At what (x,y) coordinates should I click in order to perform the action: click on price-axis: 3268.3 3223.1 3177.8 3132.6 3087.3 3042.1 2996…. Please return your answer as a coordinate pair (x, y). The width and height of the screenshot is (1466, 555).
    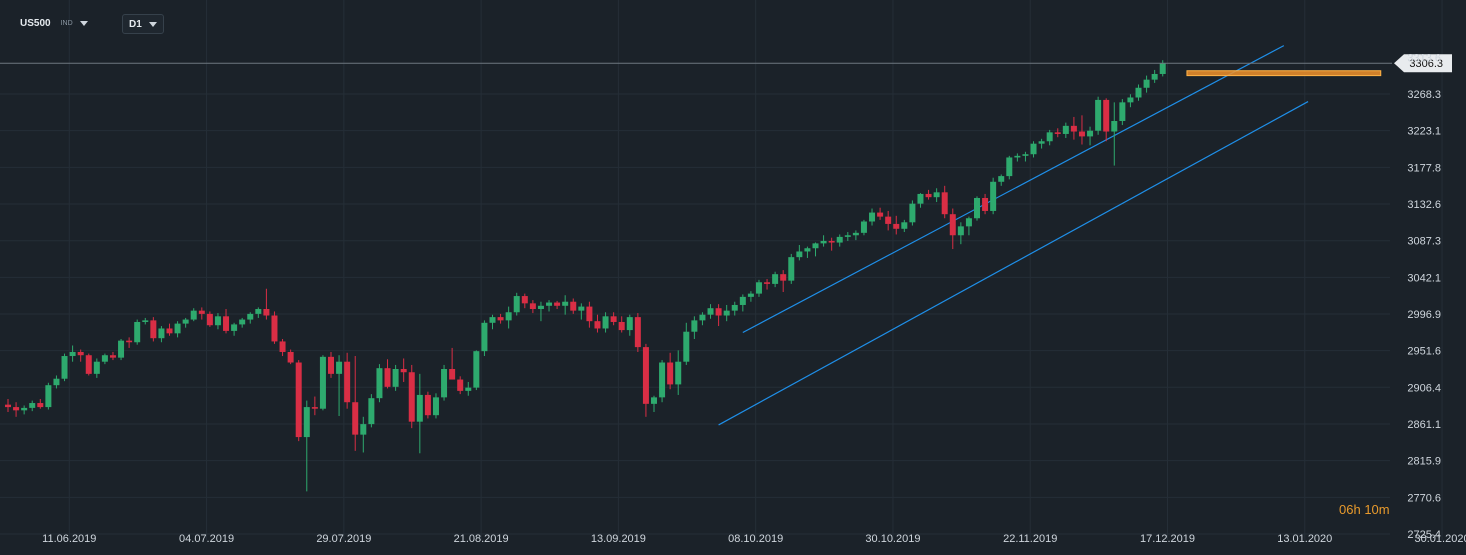
    Looking at the image, I should click on (1424, 296).